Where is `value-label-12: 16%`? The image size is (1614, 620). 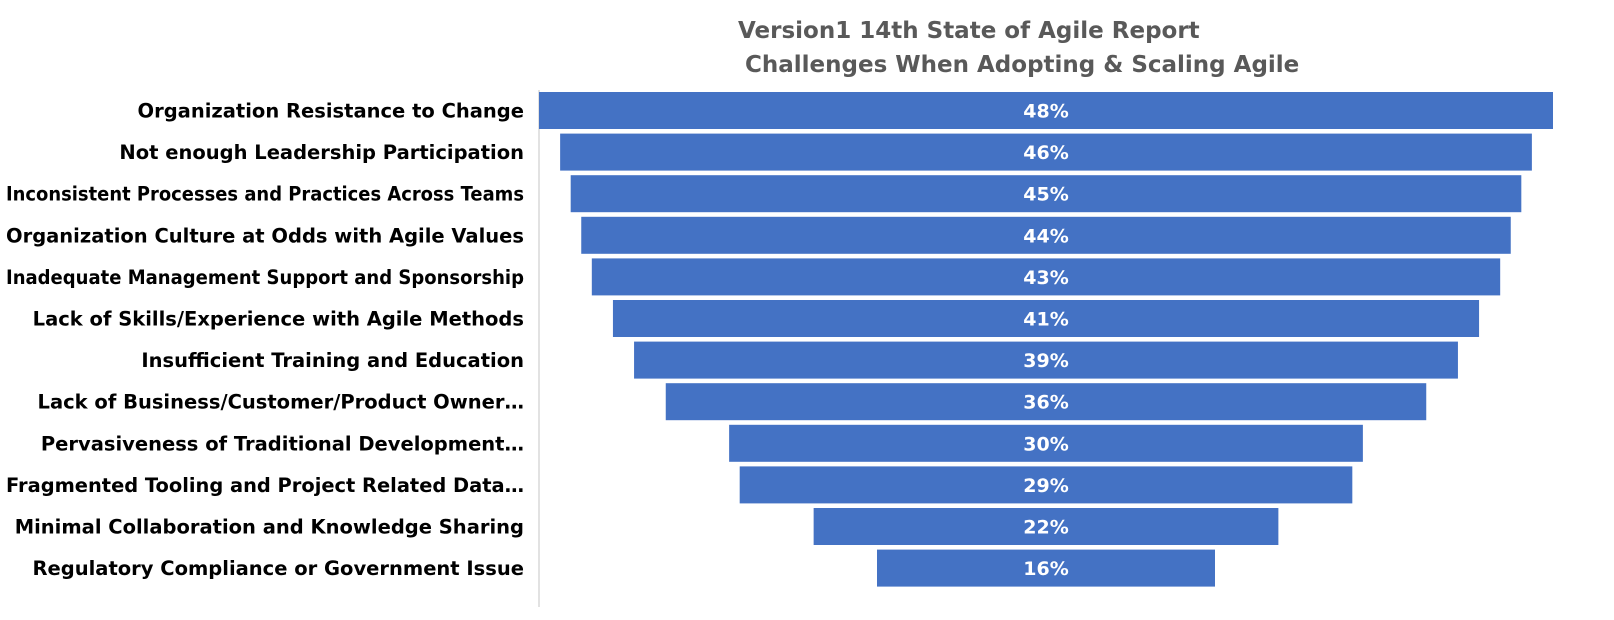 value-label-12: 16% is located at coordinates (1045, 569).